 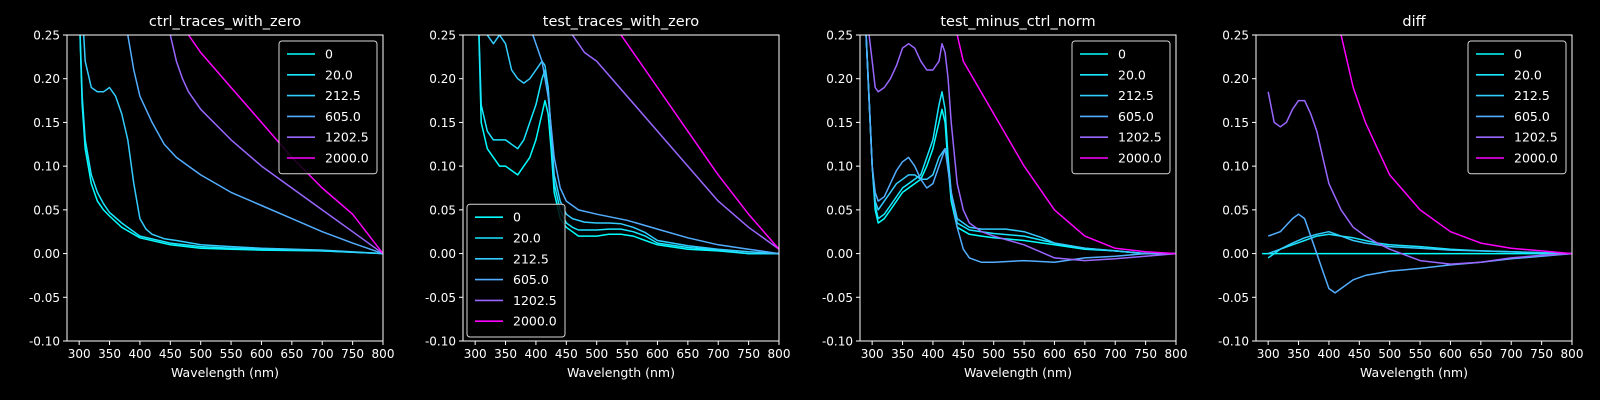 I want to click on x-tick-label: 800, so click(x=779, y=354).